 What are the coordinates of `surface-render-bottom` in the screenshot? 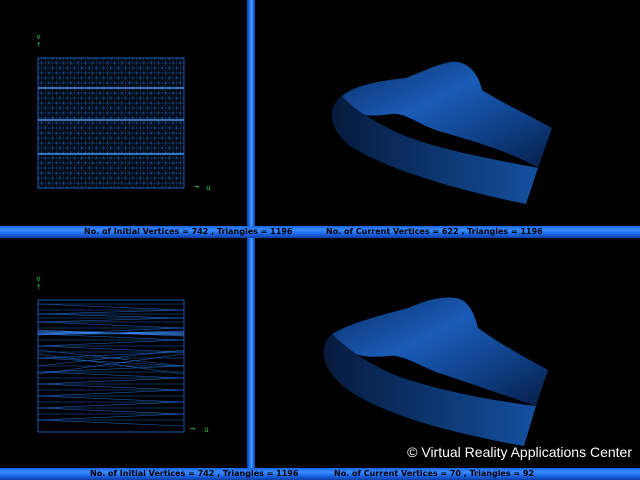 It's located at (435, 371).